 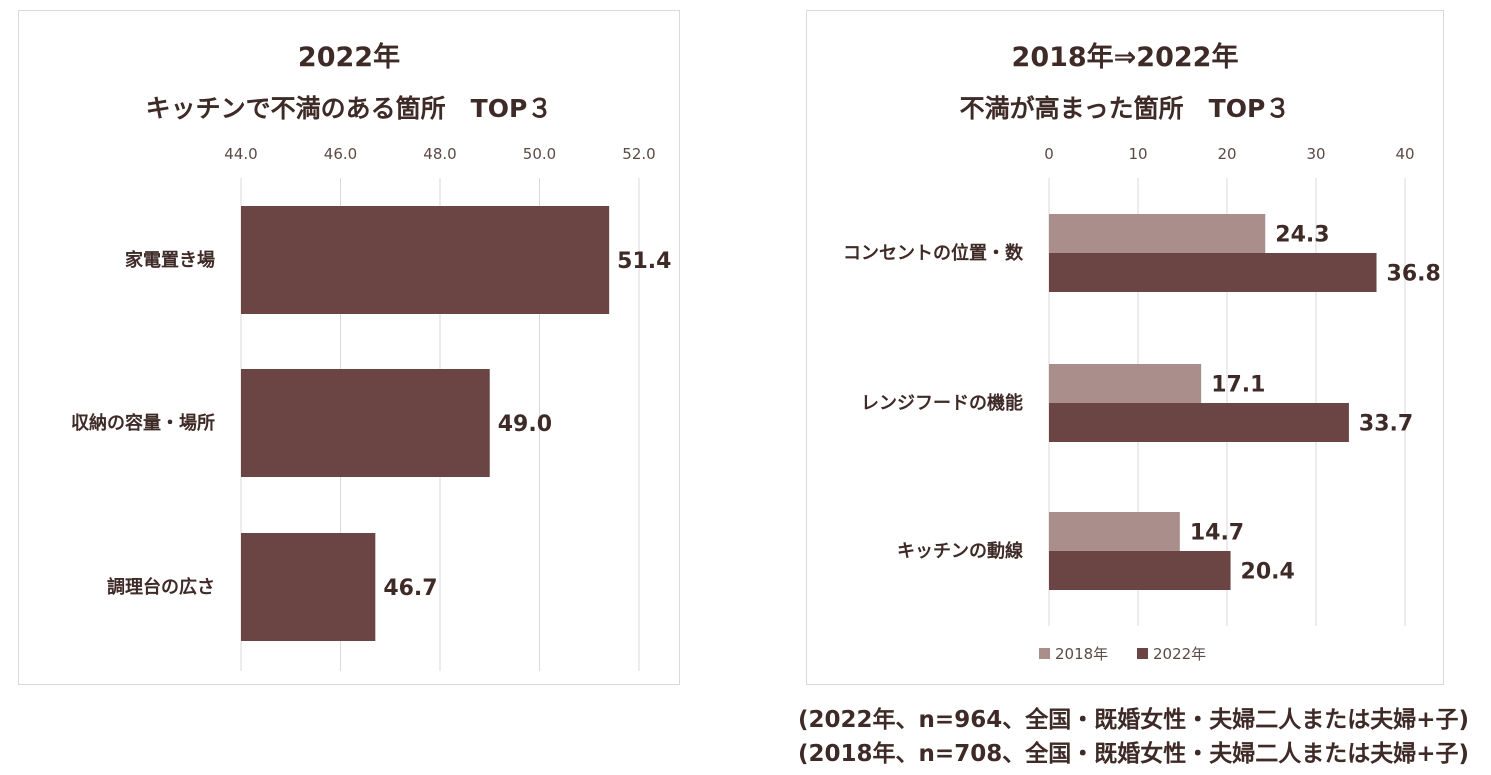 What do you see at coordinates (1414, 274) in the screenshot?
I see `value-label: 36.8` at bounding box center [1414, 274].